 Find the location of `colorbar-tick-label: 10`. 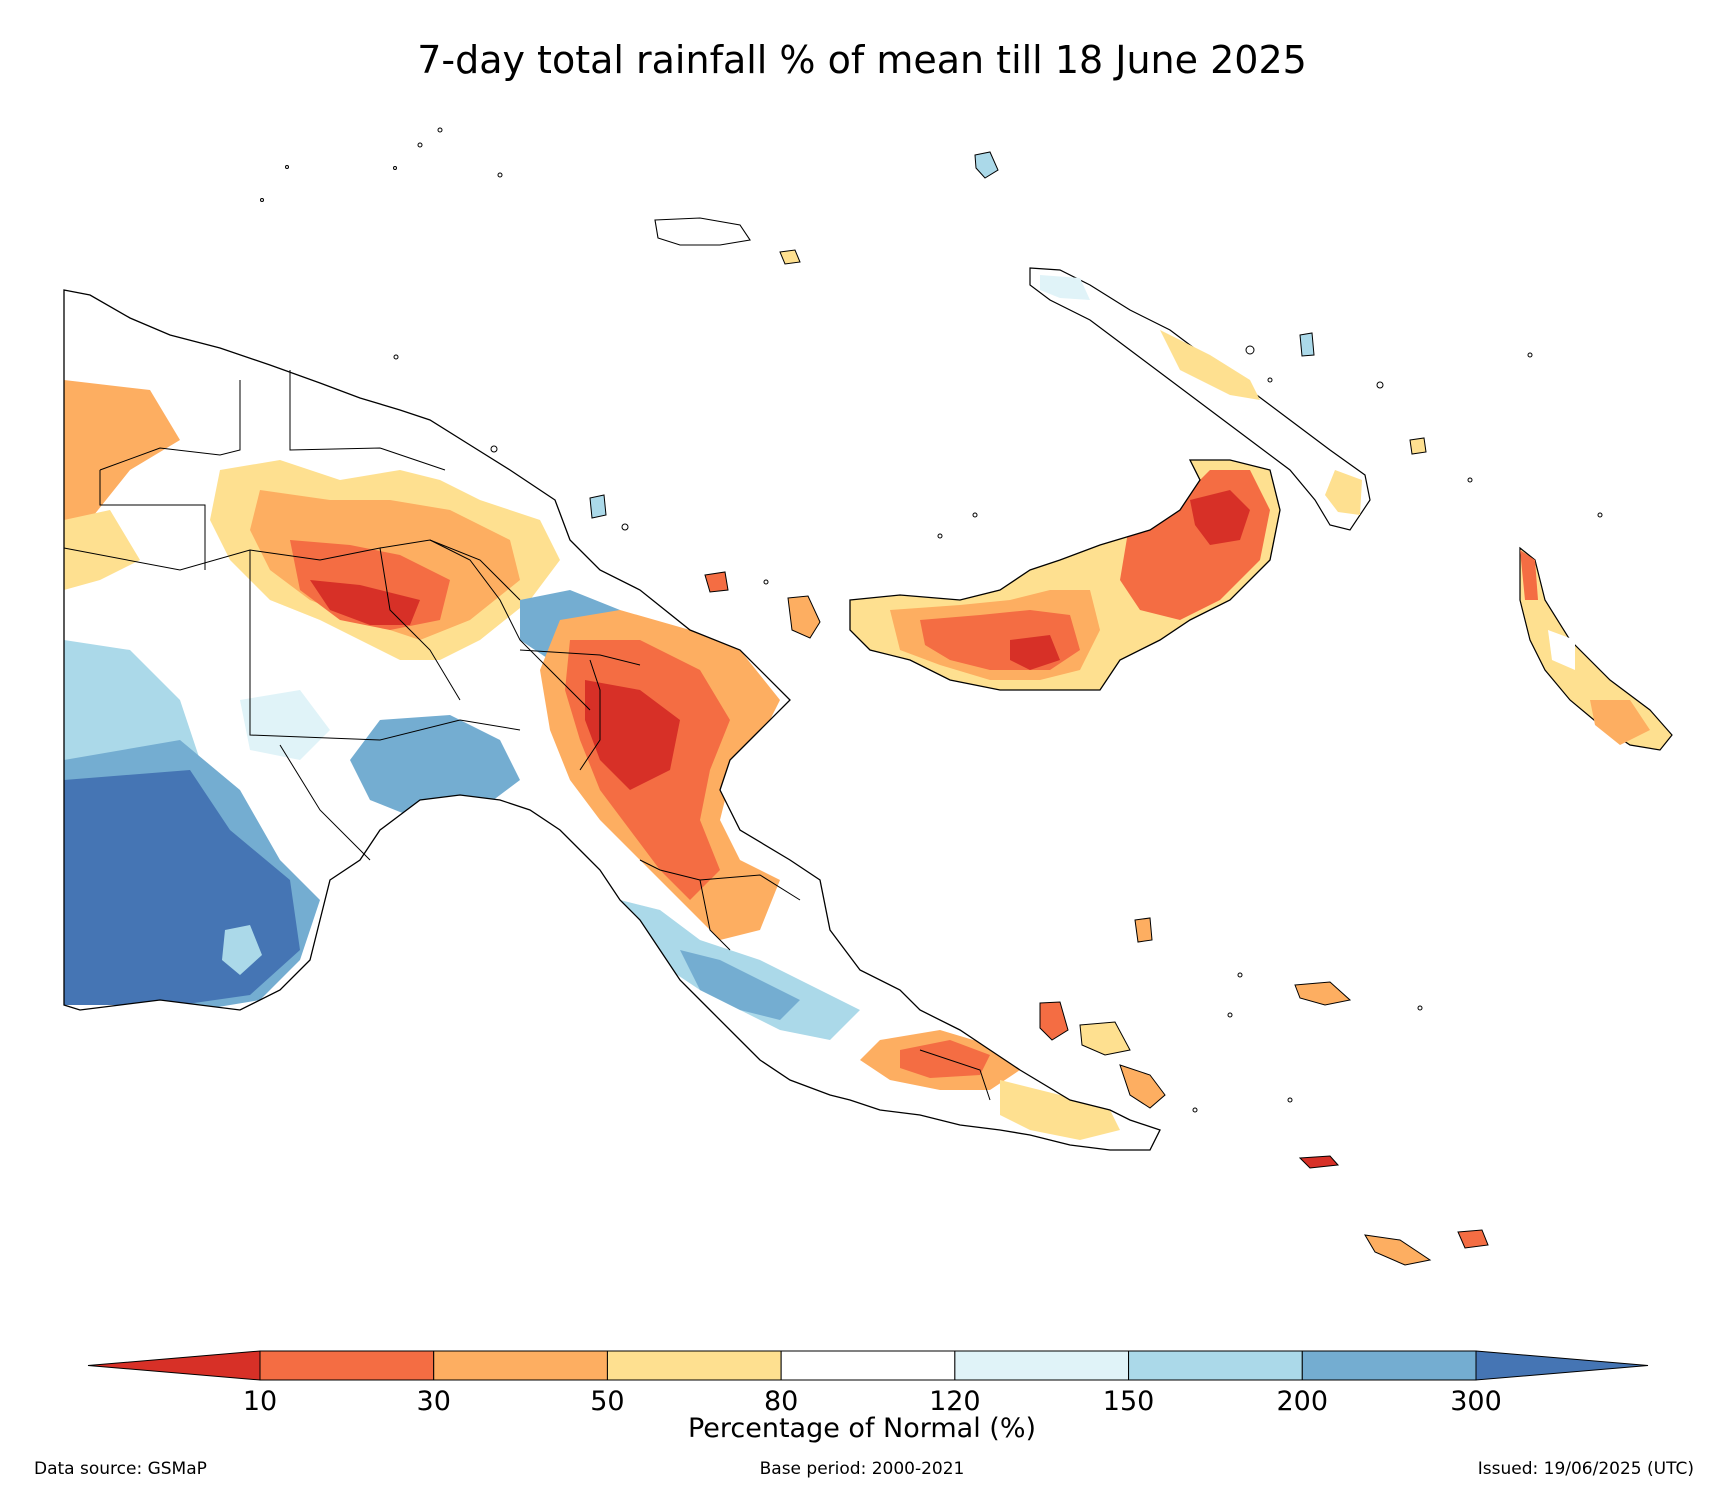

colorbar-tick-label: 10 is located at coordinates (260, 1401).